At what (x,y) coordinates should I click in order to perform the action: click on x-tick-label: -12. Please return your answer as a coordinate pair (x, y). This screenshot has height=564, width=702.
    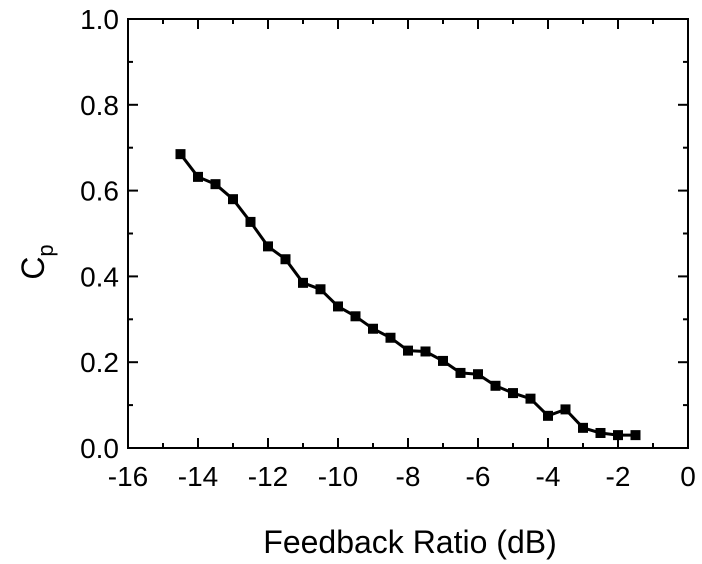
    Looking at the image, I should click on (268, 476).